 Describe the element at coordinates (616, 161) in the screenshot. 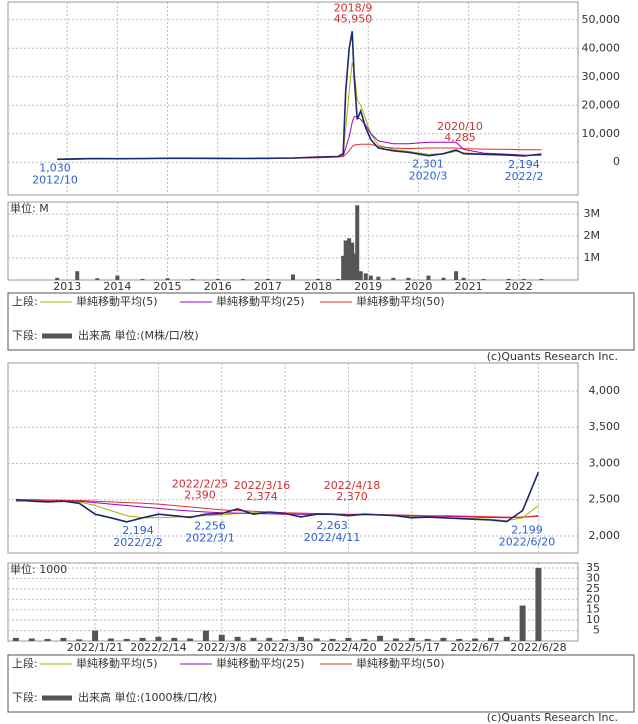

I see `y-tick-label: 0` at that location.